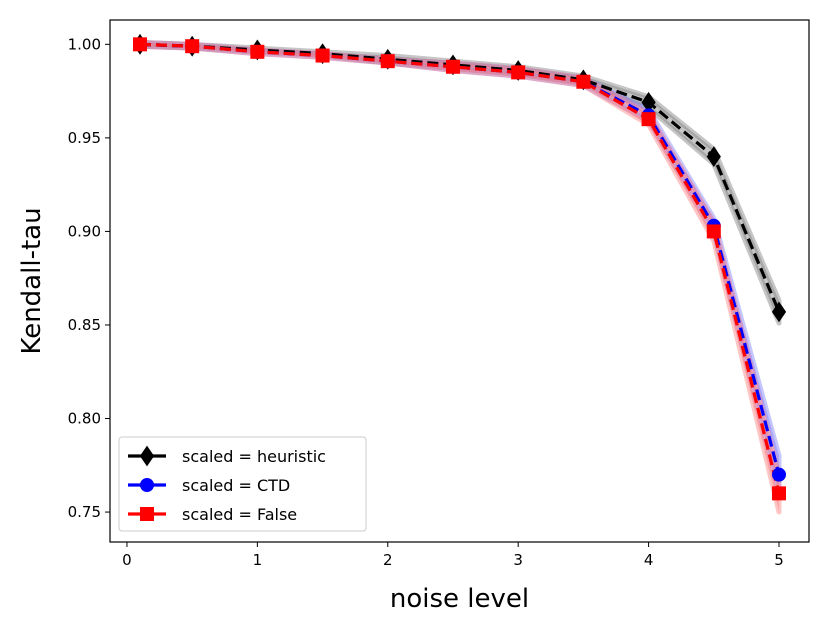 The width and height of the screenshot is (830, 627). Describe the element at coordinates (89, 278) in the screenshot. I see `y-axis-ticks: 0.75 0.80 0.85 0.90 0.95 1.00` at that location.